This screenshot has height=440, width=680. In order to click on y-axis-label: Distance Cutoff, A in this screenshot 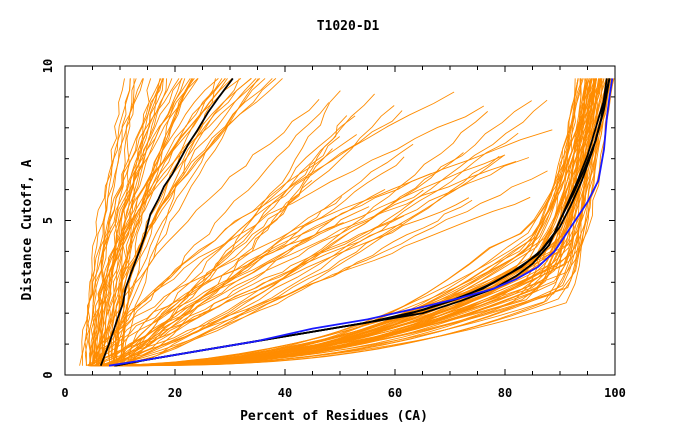, I will do `click(27, 229)`.